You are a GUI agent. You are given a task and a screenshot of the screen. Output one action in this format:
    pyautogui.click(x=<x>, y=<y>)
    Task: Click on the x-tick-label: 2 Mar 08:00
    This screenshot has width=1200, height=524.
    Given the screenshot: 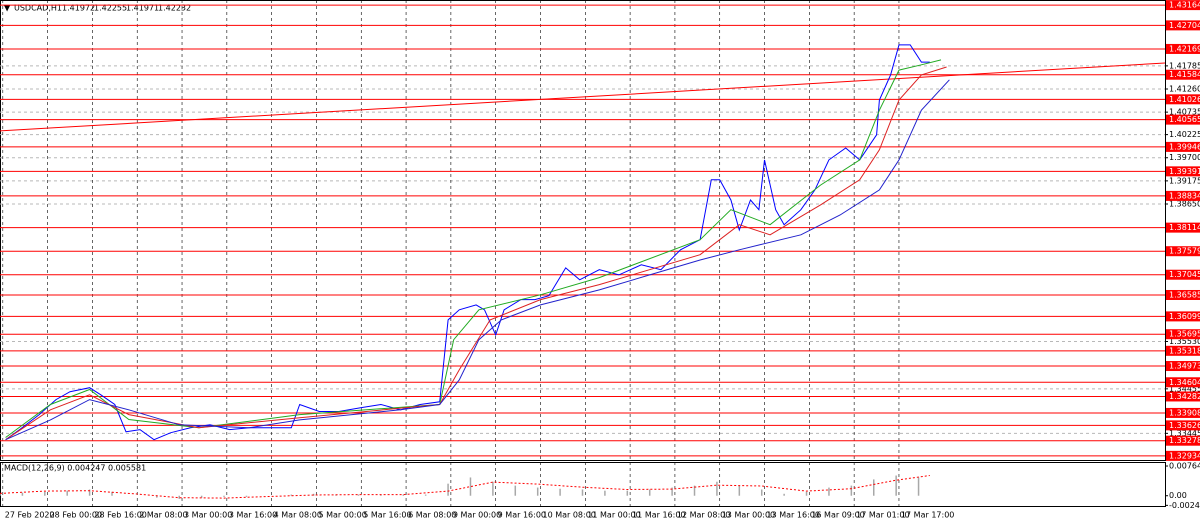 What is the action you would take?
    pyautogui.click(x=163, y=515)
    